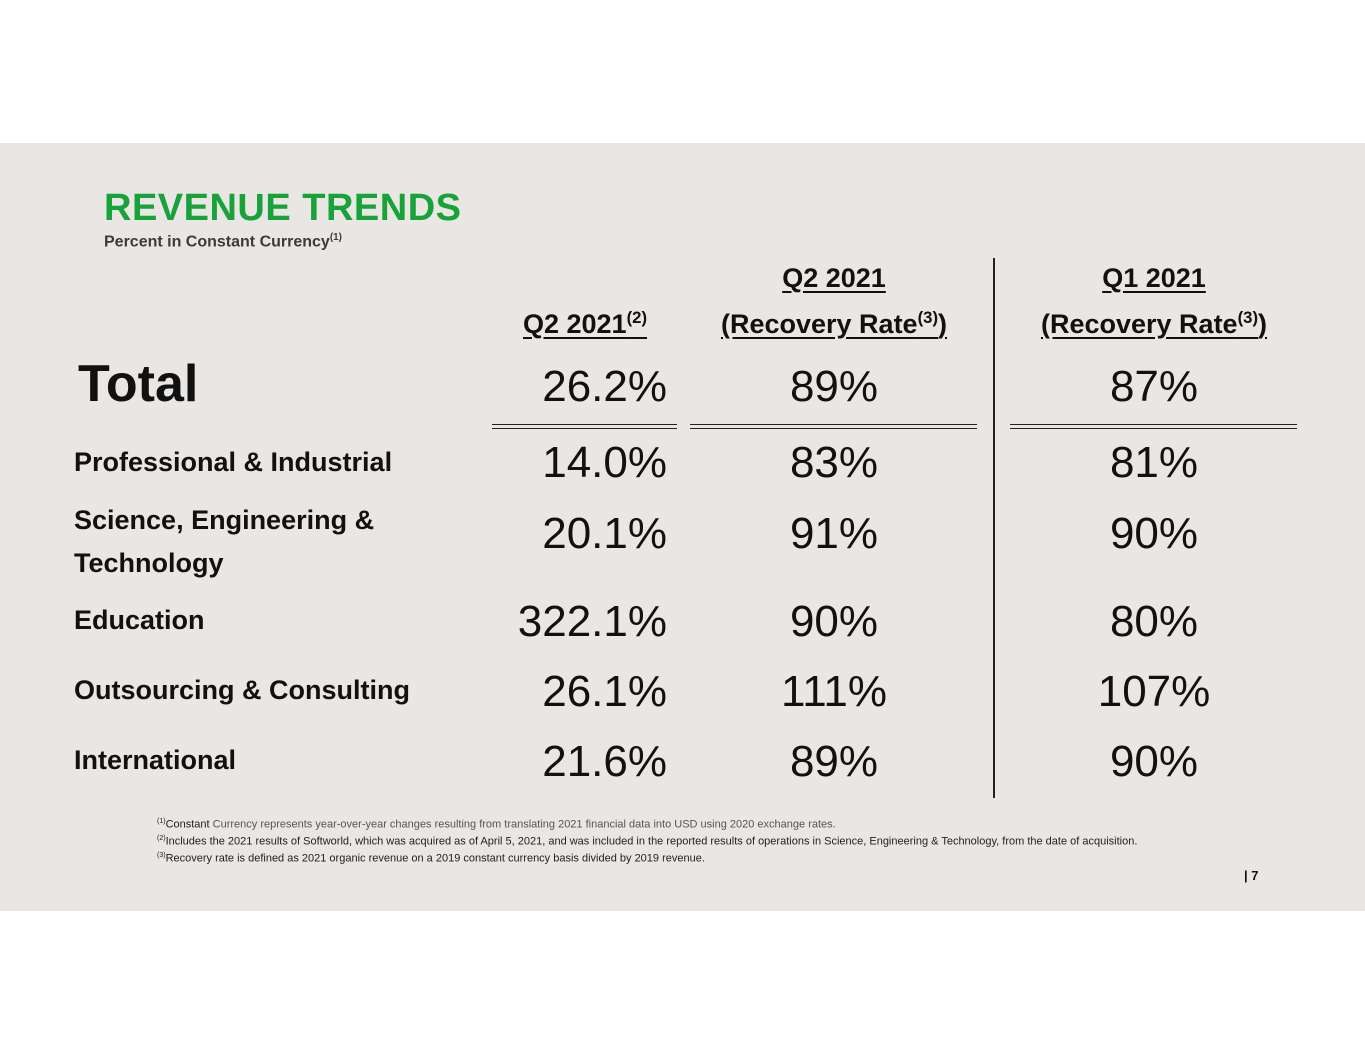 The height and width of the screenshot is (1055, 1365). Describe the element at coordinates (592, 621) in the screenshot. I see `row-q2-value: 322.1%` at that location.